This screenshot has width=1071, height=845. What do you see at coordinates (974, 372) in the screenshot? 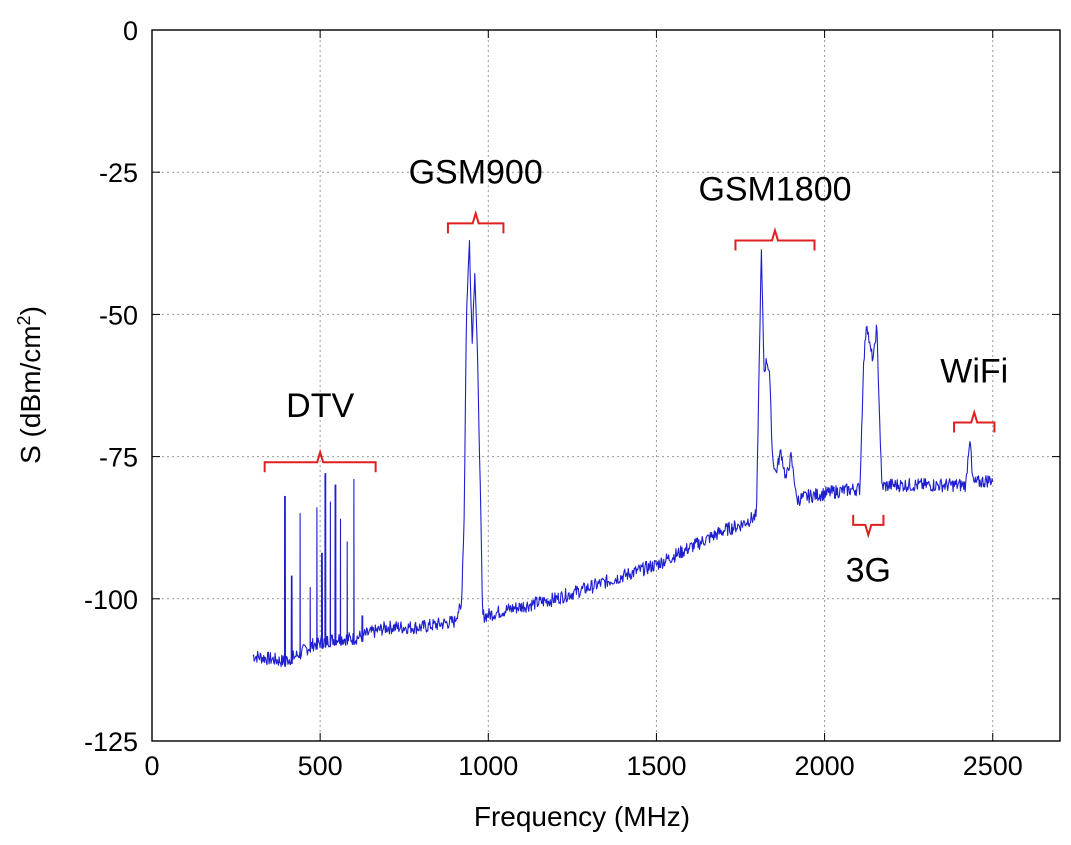
I see `band-label: WiFi` at bounding box center [974, 372].